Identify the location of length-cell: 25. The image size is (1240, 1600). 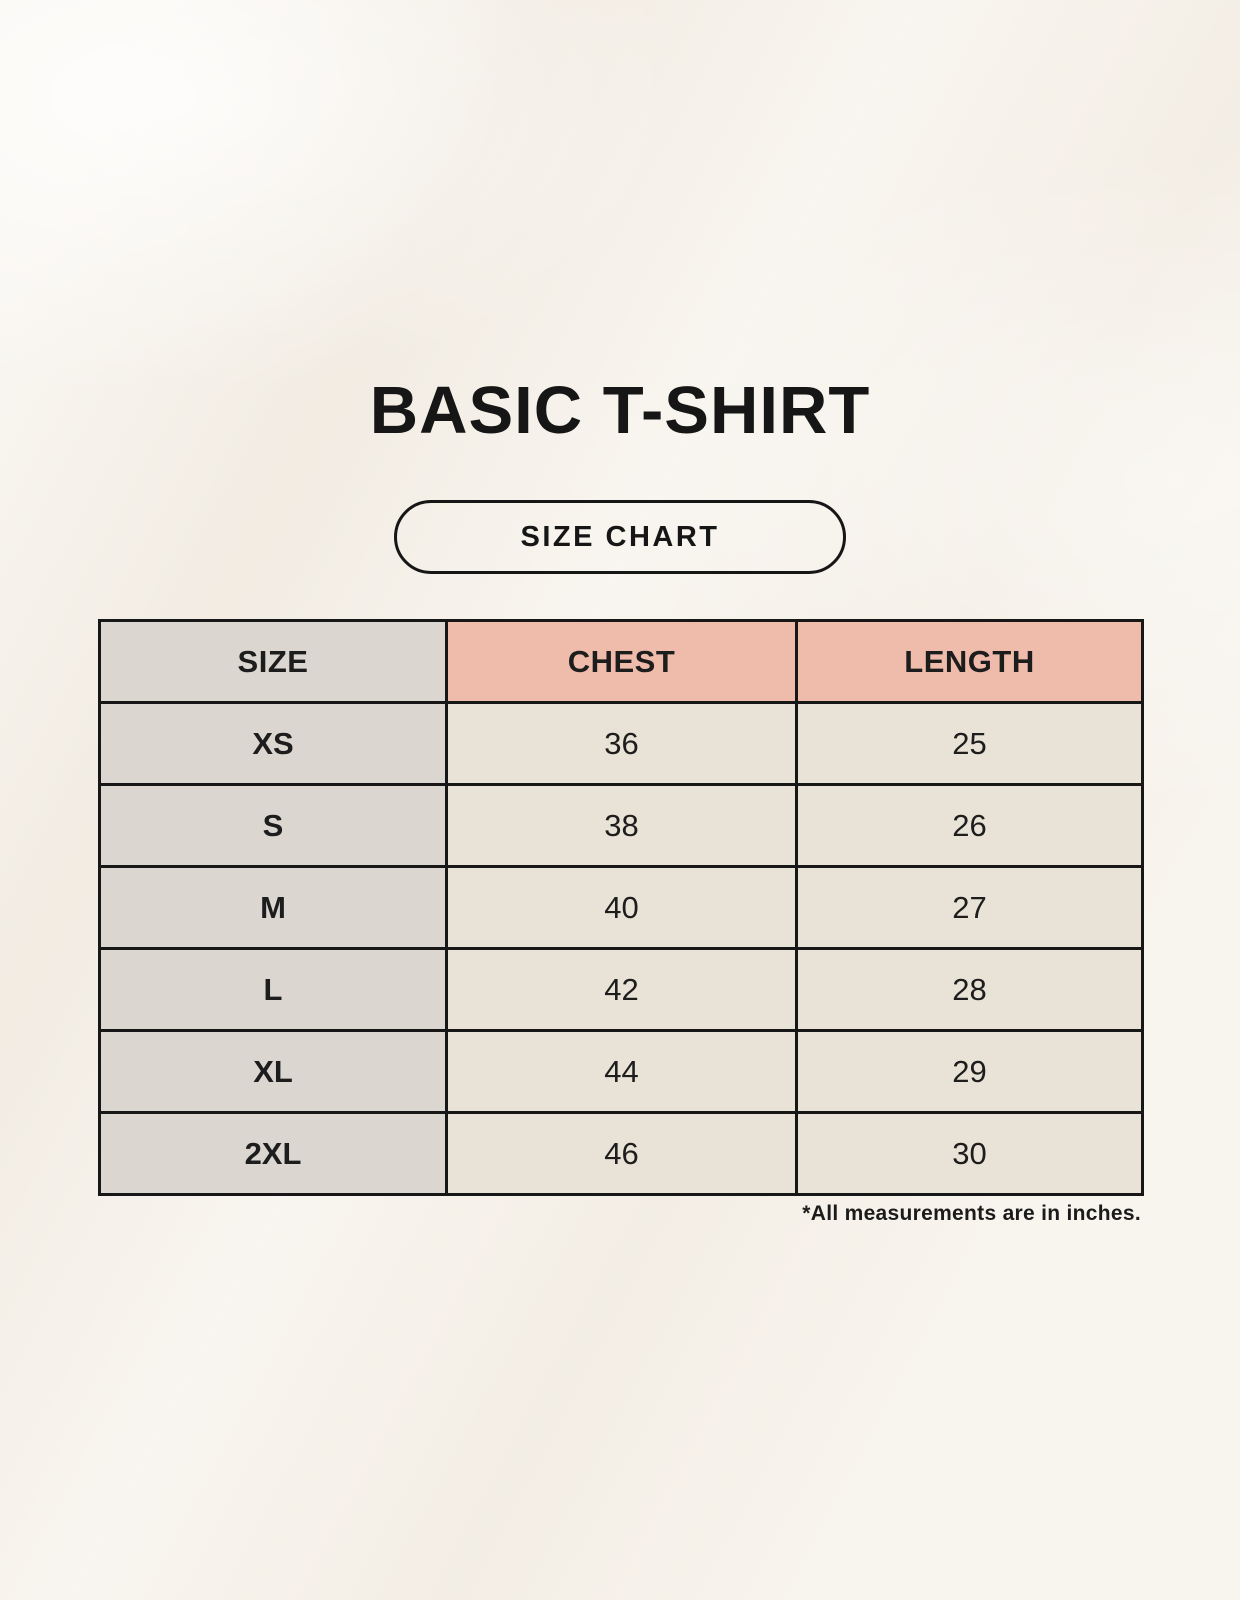
(969, 743).